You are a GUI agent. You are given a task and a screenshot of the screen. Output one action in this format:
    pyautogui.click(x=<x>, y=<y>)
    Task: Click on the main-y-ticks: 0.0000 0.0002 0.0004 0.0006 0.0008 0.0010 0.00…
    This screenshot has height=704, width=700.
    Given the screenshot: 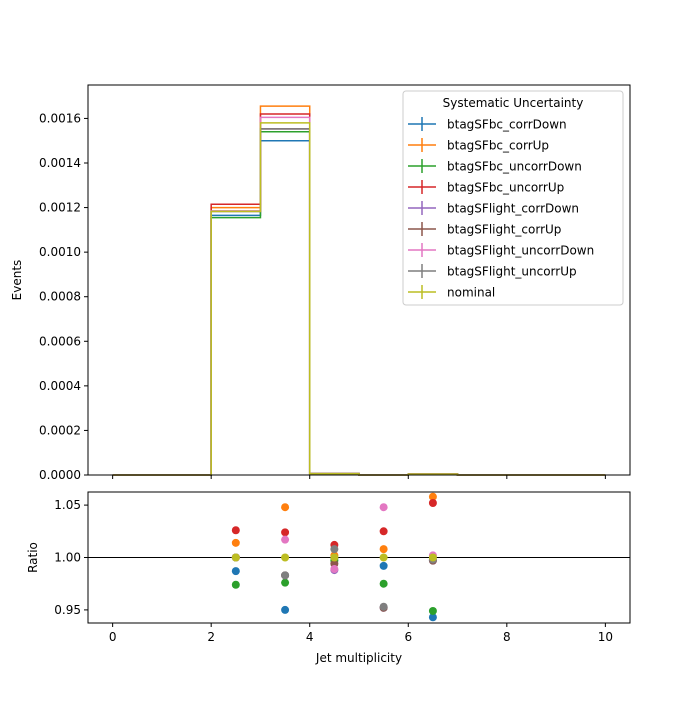 What is the action you would take?
    pyautogui.click(x=63, y=296)
    